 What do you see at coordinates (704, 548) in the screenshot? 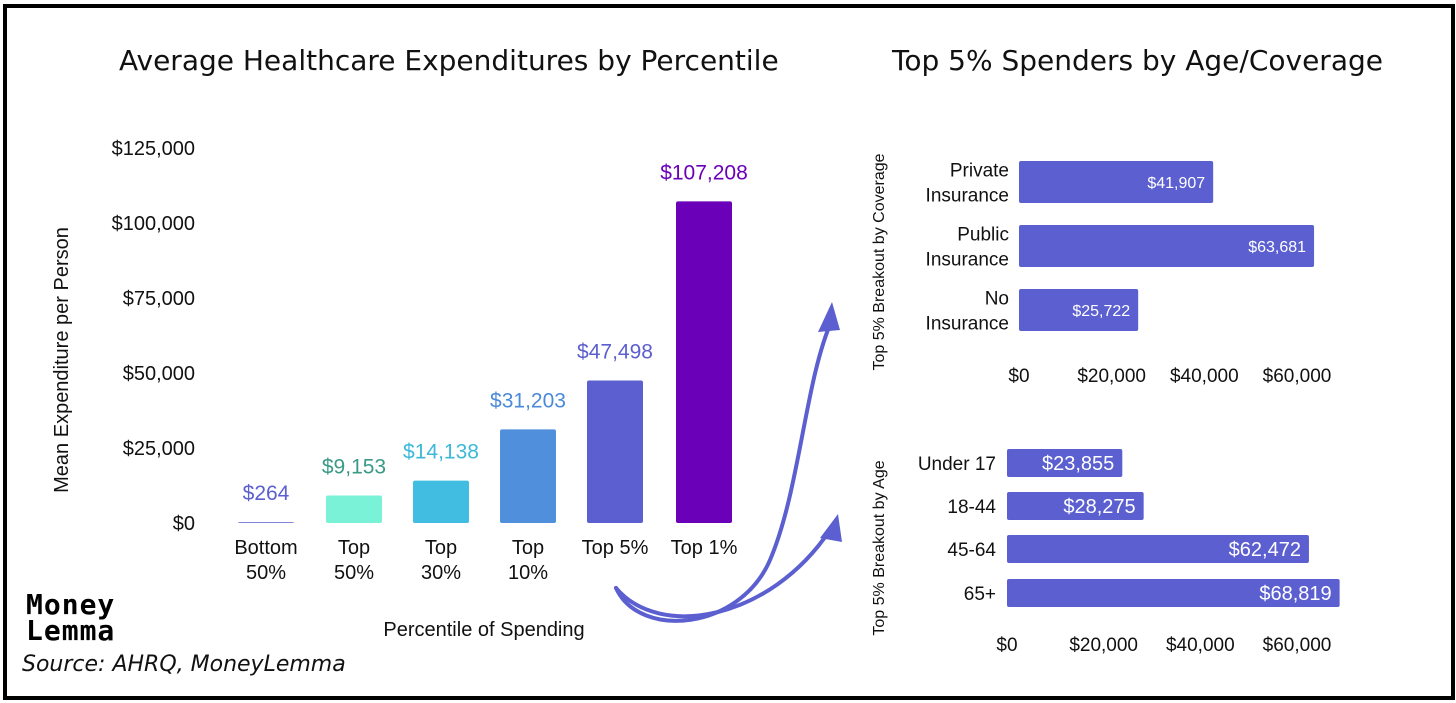
I see `x-tick-label: Top 1%` at bounding box center [704, 548].